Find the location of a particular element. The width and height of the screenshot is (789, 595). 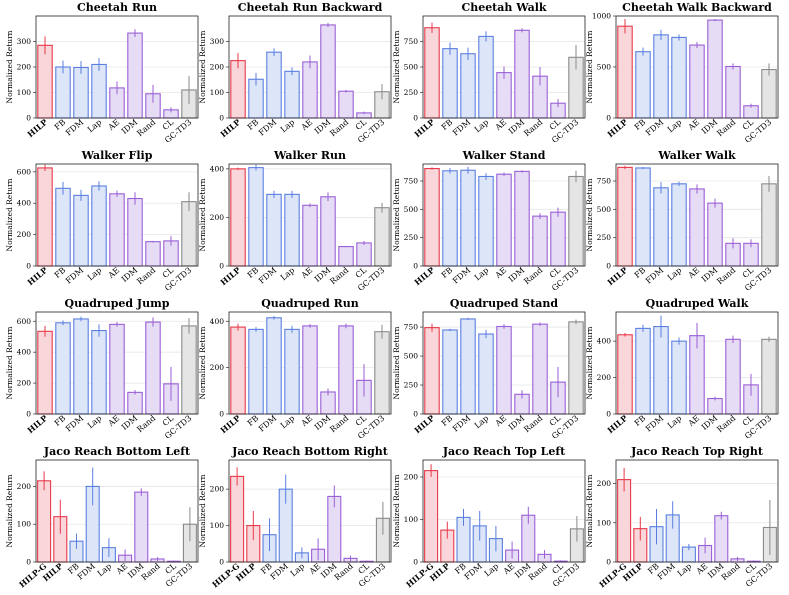

chart-title: Walker Walk is located at coordinates (696, 155).